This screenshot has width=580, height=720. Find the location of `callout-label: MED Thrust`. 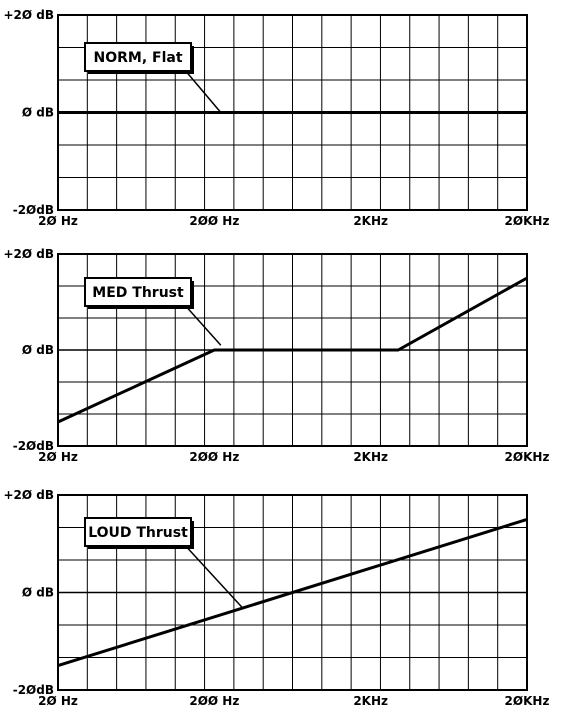

callout-label: MED Thrust is located at coordinates (138, 293).